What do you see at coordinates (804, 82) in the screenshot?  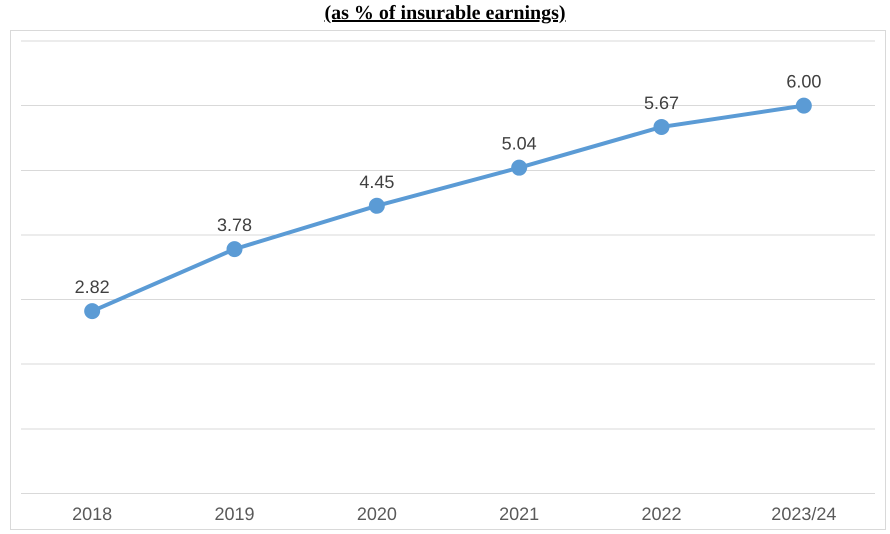 I see `data-label: 6.00` at bounding box center [804, 82].